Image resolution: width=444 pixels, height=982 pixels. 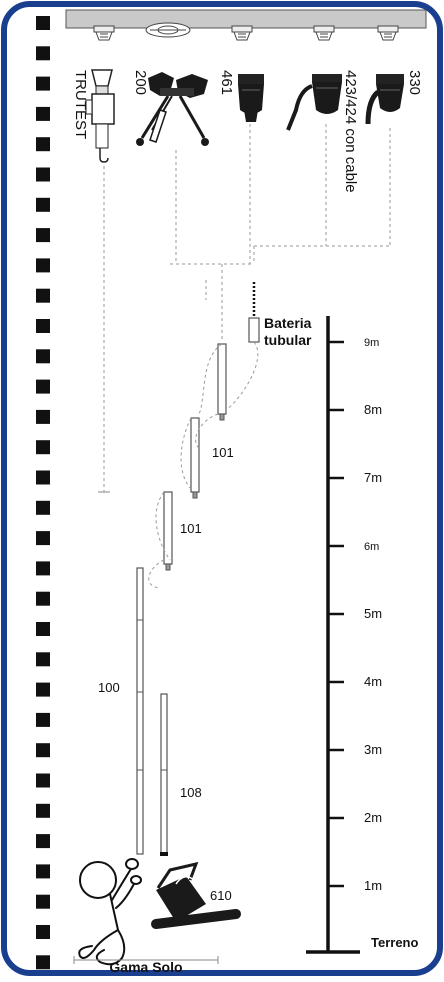 What do you see at coordinates (195, 455) in the screenshot?
I see `rod-segment-101-upper` at bounding box center [195, 455].